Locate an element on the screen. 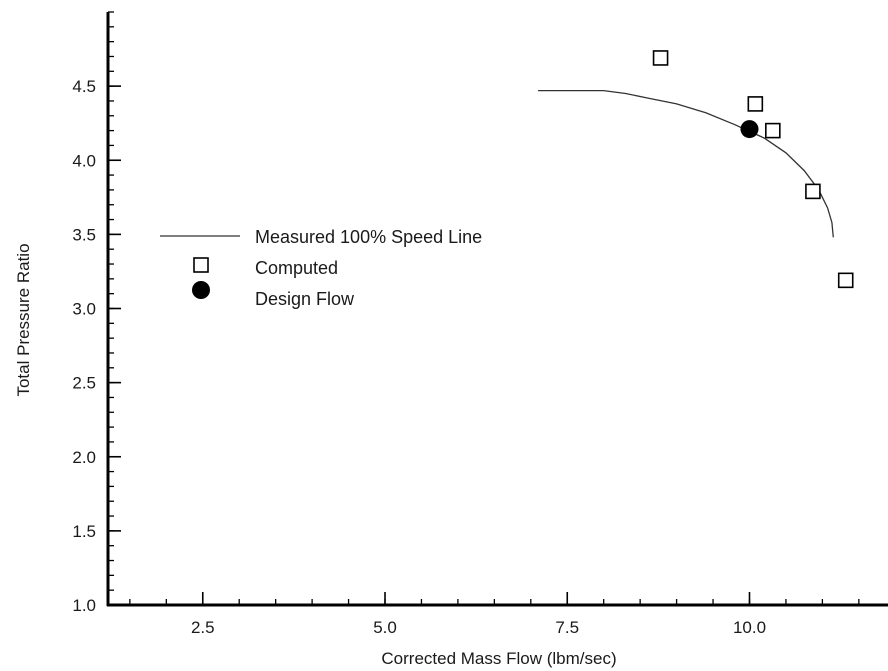 The width and height of the screenshot is (888, 671). series-layer is located at coordinates (696, 169).